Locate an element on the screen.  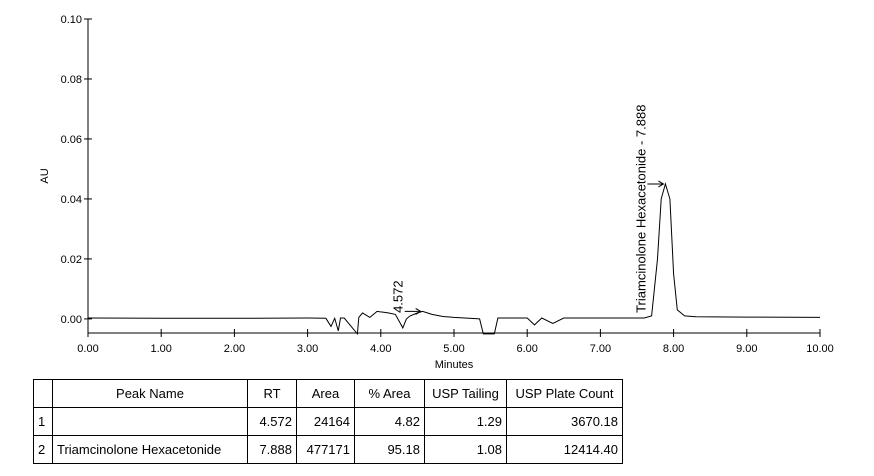
table-cell: 24164 is located at coordinates (325, 421).